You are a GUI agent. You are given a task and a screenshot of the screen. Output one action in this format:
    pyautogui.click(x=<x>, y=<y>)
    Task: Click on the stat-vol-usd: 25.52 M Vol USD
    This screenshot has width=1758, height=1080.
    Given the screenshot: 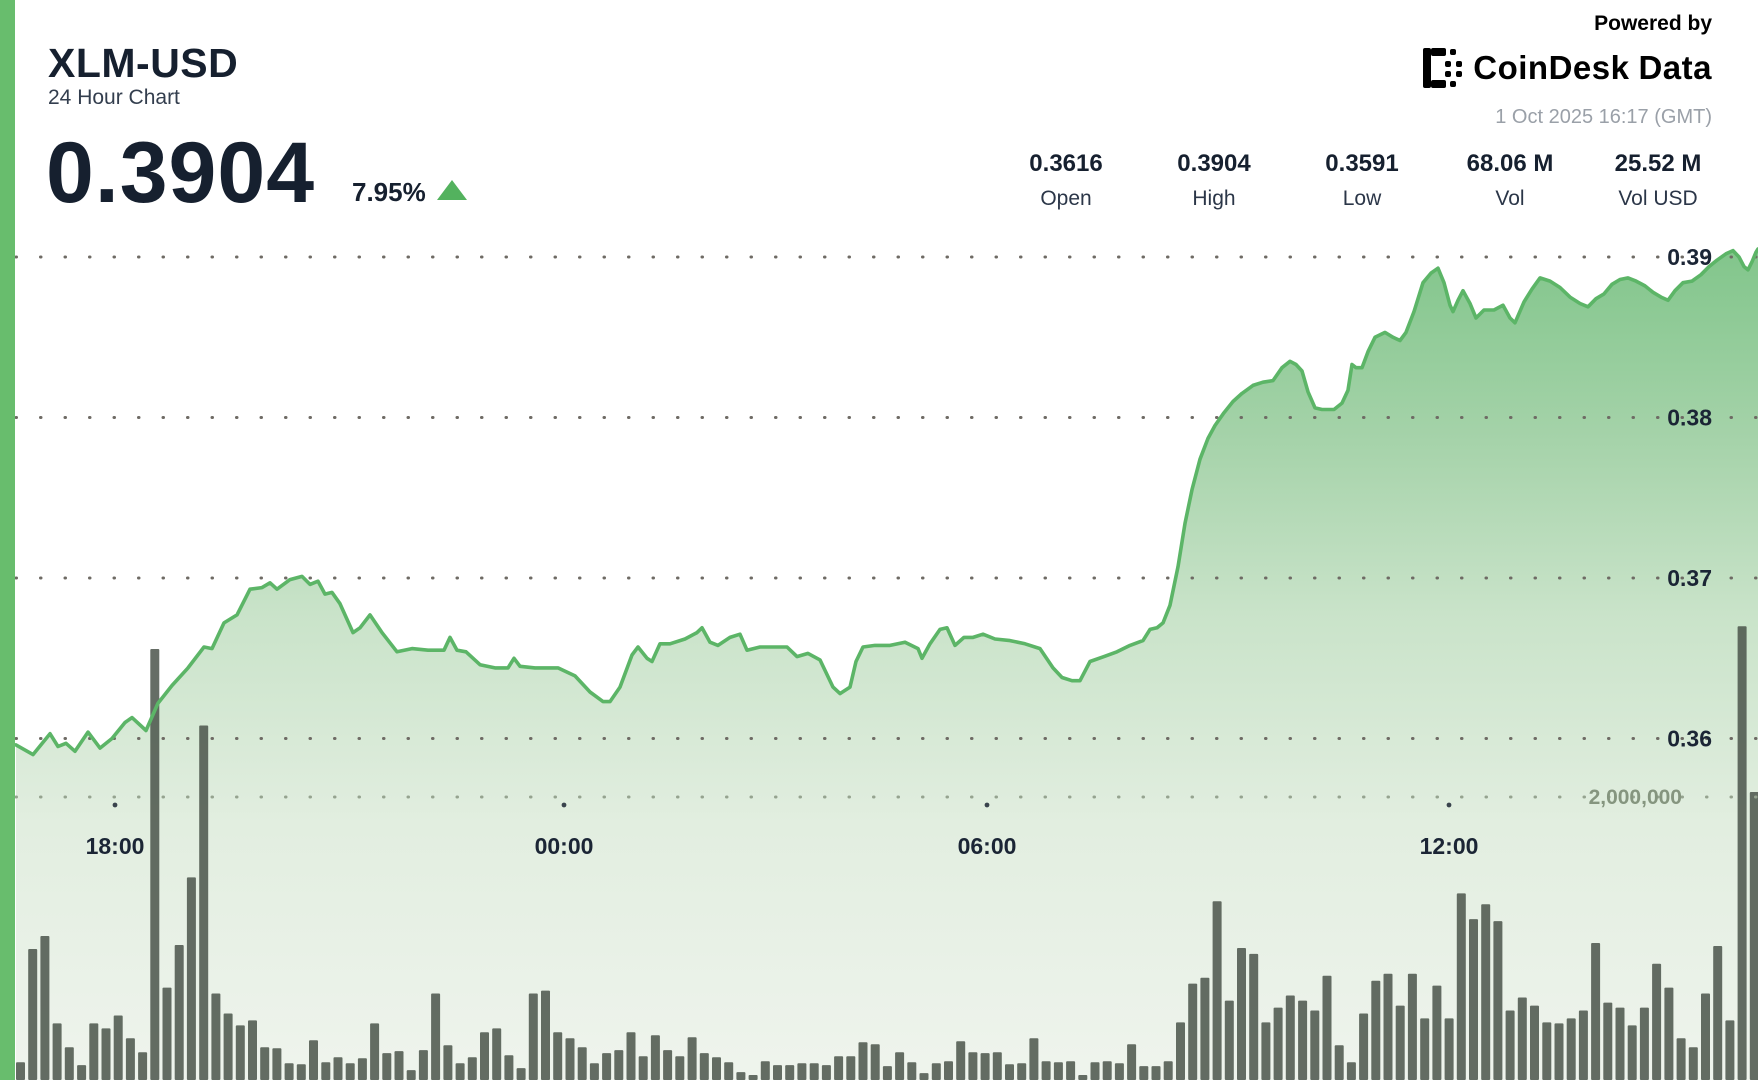 What is the action you would take?
    pyautogui.click(x=1658, y=180)
    